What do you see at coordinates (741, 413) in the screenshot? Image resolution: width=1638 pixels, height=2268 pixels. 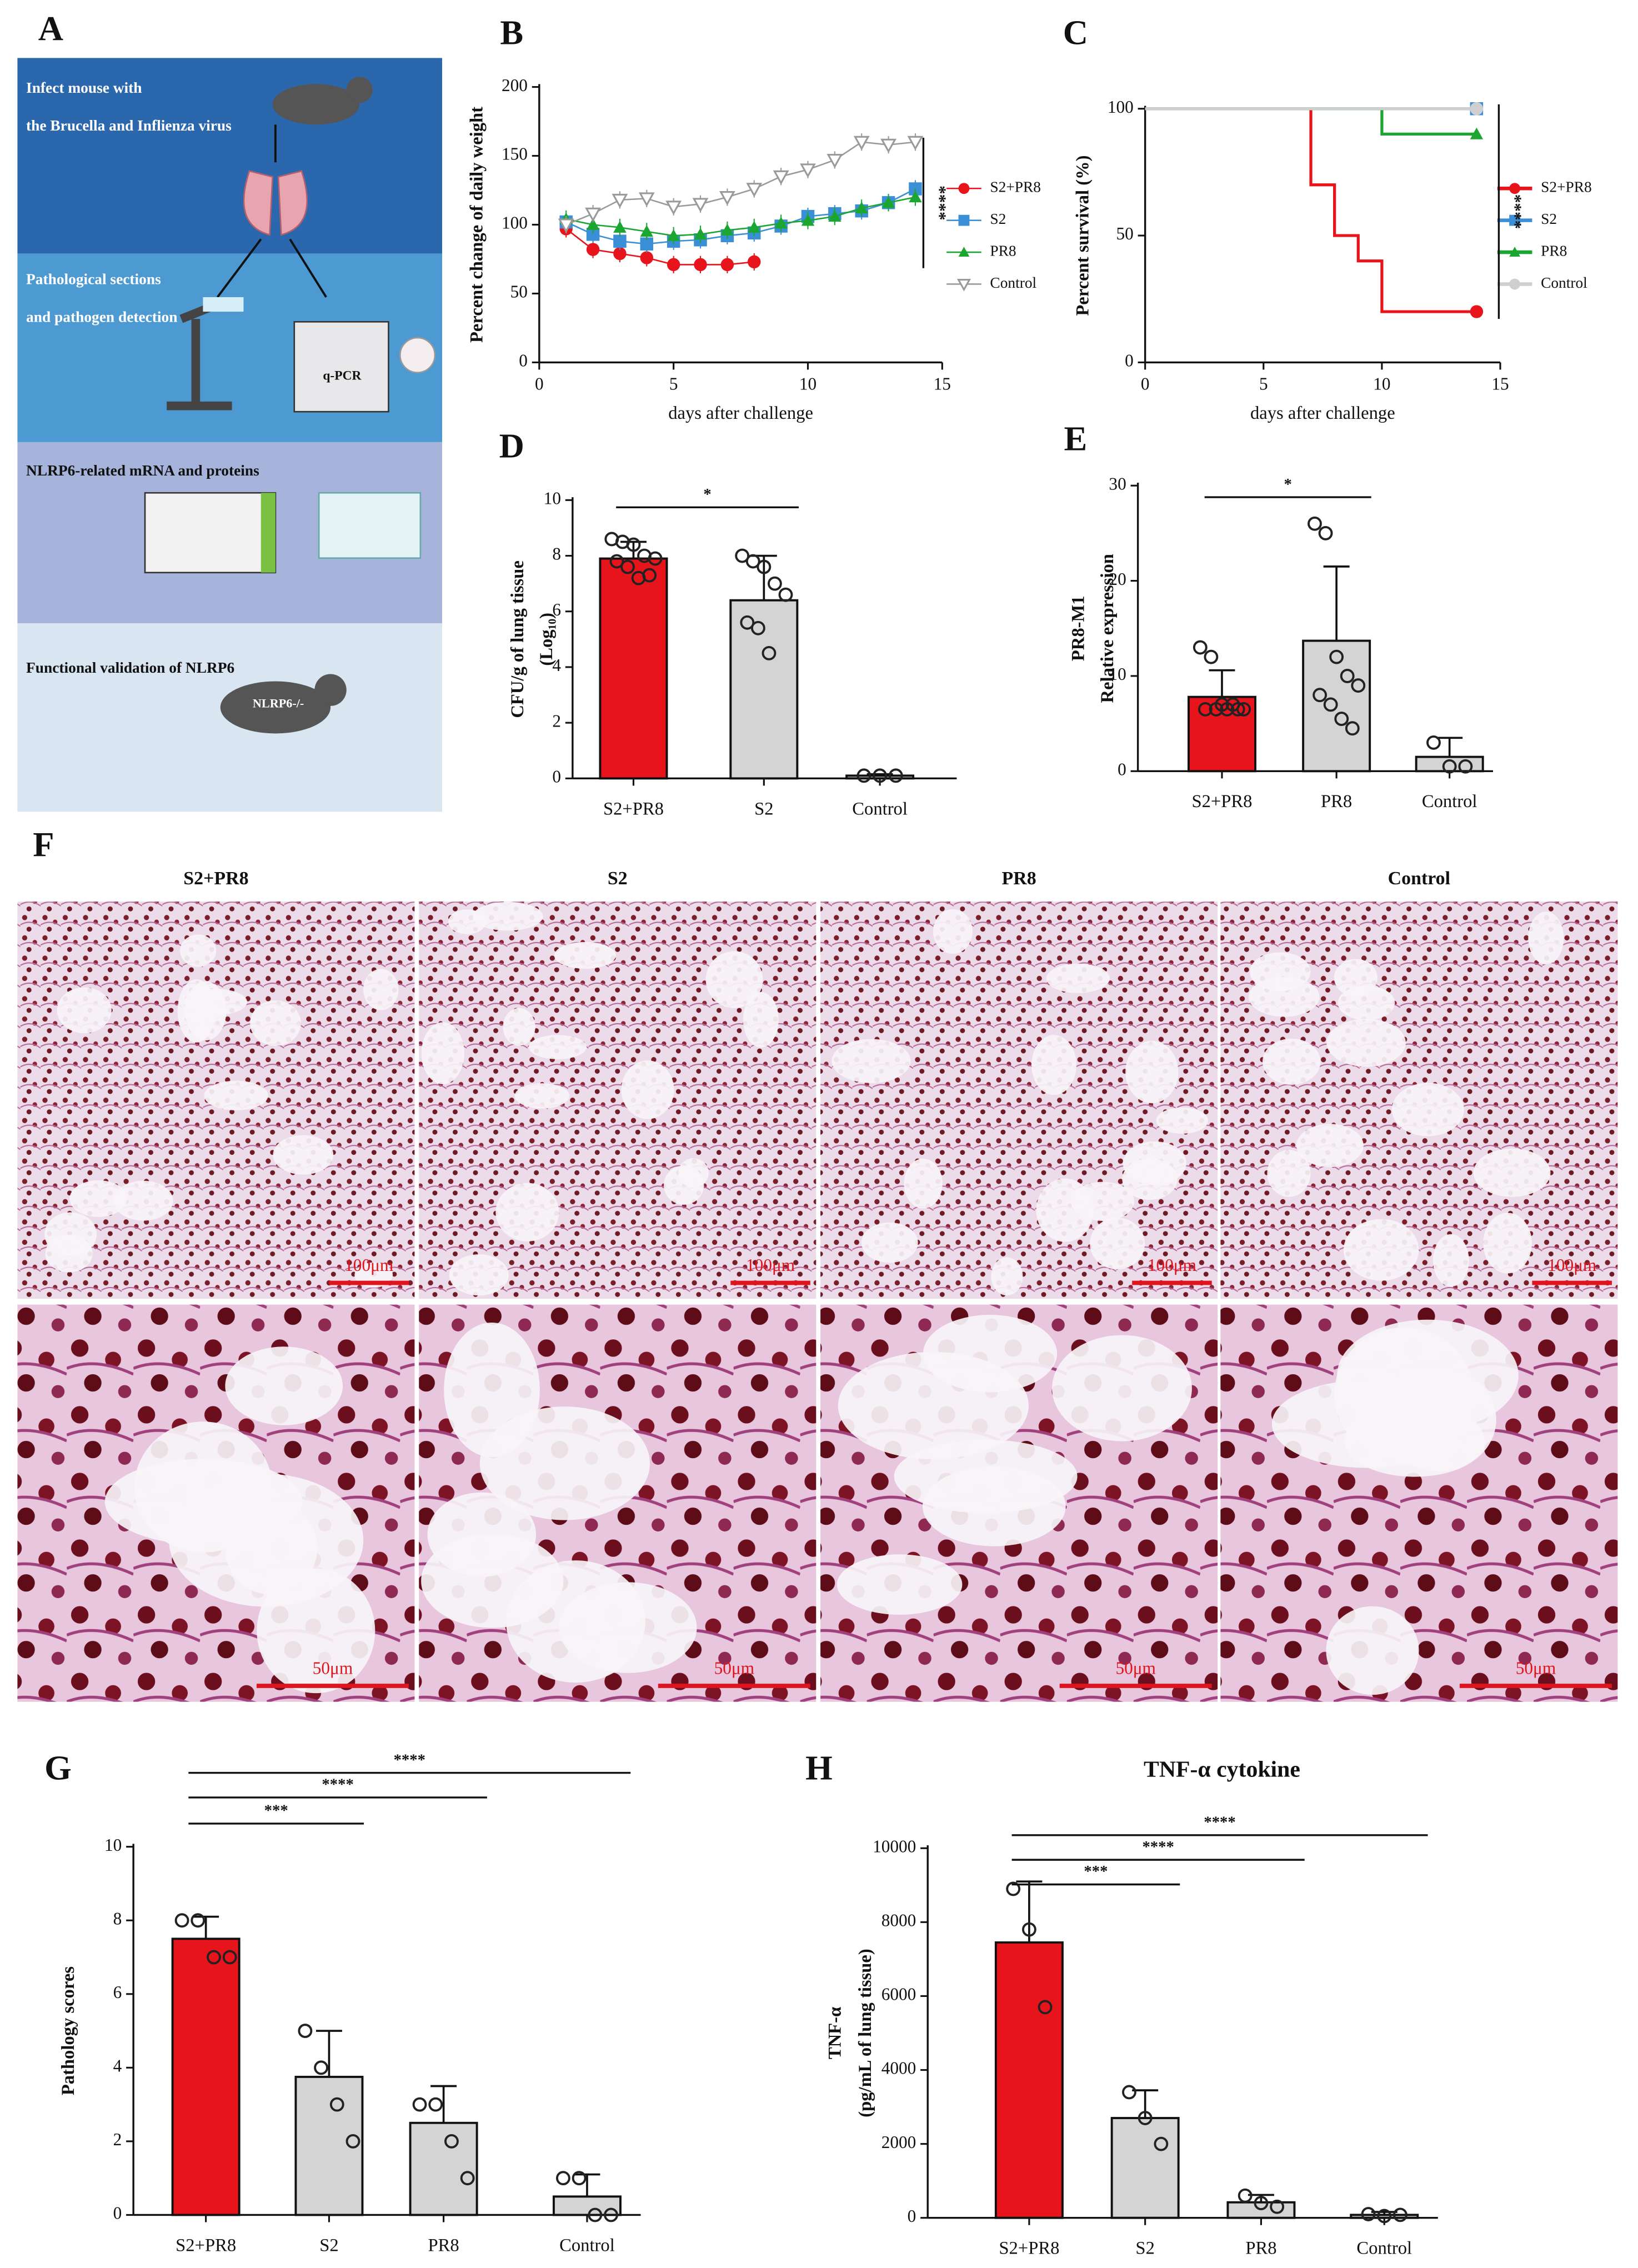 I see `x-axis-label: days after challenge` at bounding box center [741, 413].